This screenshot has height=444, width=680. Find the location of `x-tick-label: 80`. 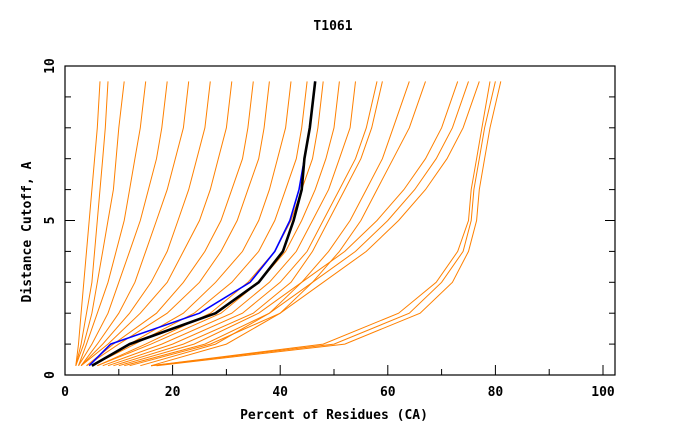

x-tick-label: 80 is located at coordinates (496, 392).